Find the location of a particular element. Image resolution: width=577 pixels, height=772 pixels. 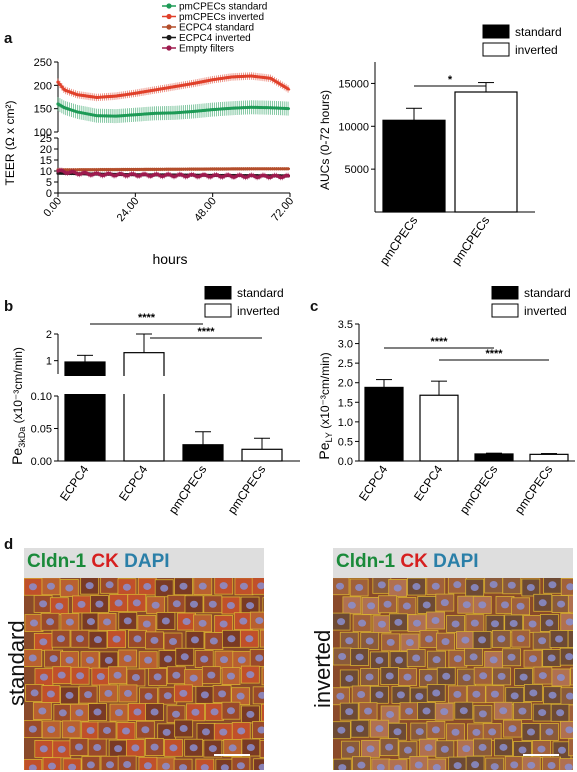

y-tick-label: 3.5 is located at coordinates (345, 325).